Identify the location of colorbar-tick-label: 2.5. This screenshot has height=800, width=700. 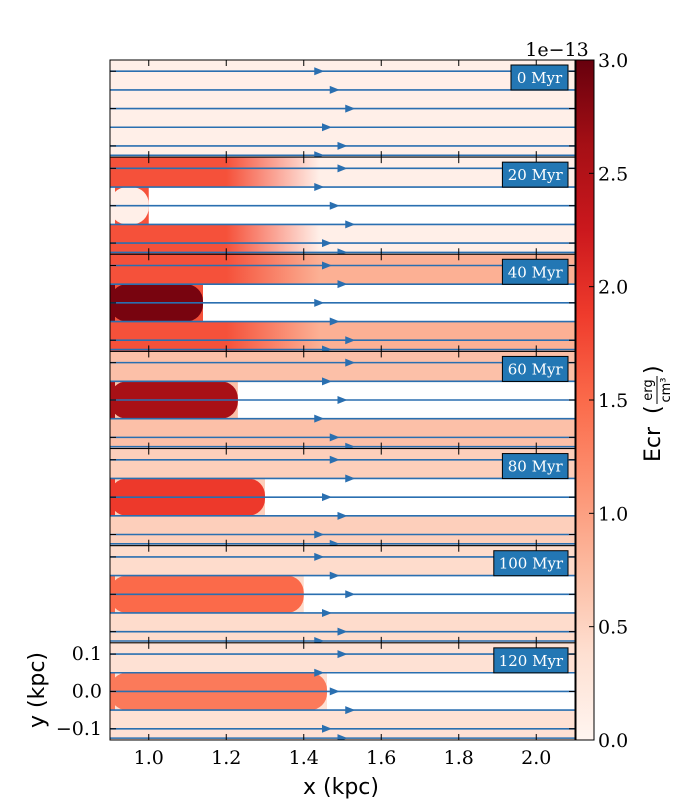
(613, 174).